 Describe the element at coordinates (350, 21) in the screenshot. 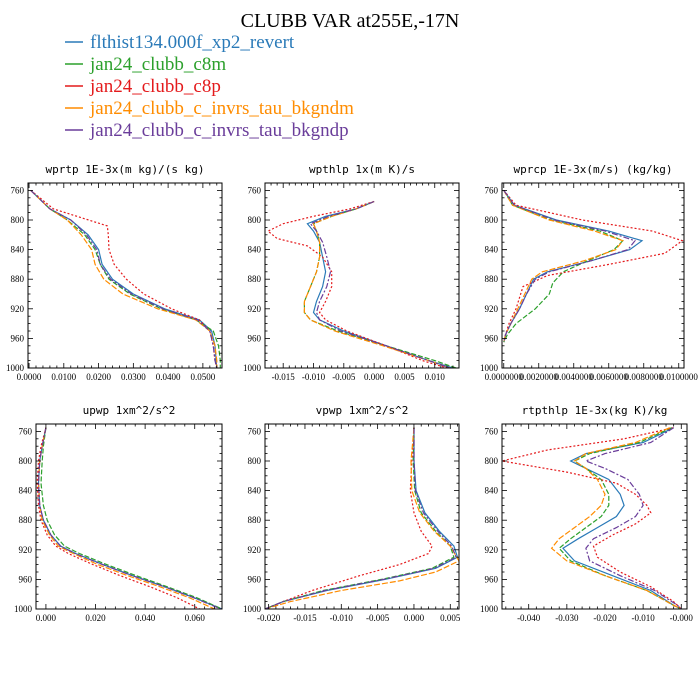

I see `figure-title: CLUBB VAR at255E,-17N` at that location.